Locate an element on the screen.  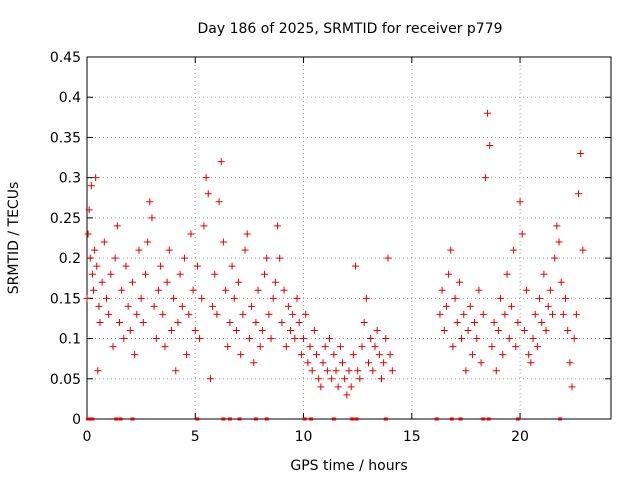
x-tick-label: 5 is located at coordinates (195, 437).